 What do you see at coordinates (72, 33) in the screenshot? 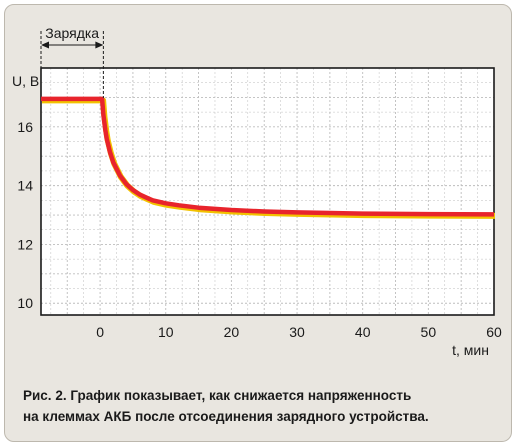
I see `annotation-label: Зарядка` at bounding box center [72, 33].